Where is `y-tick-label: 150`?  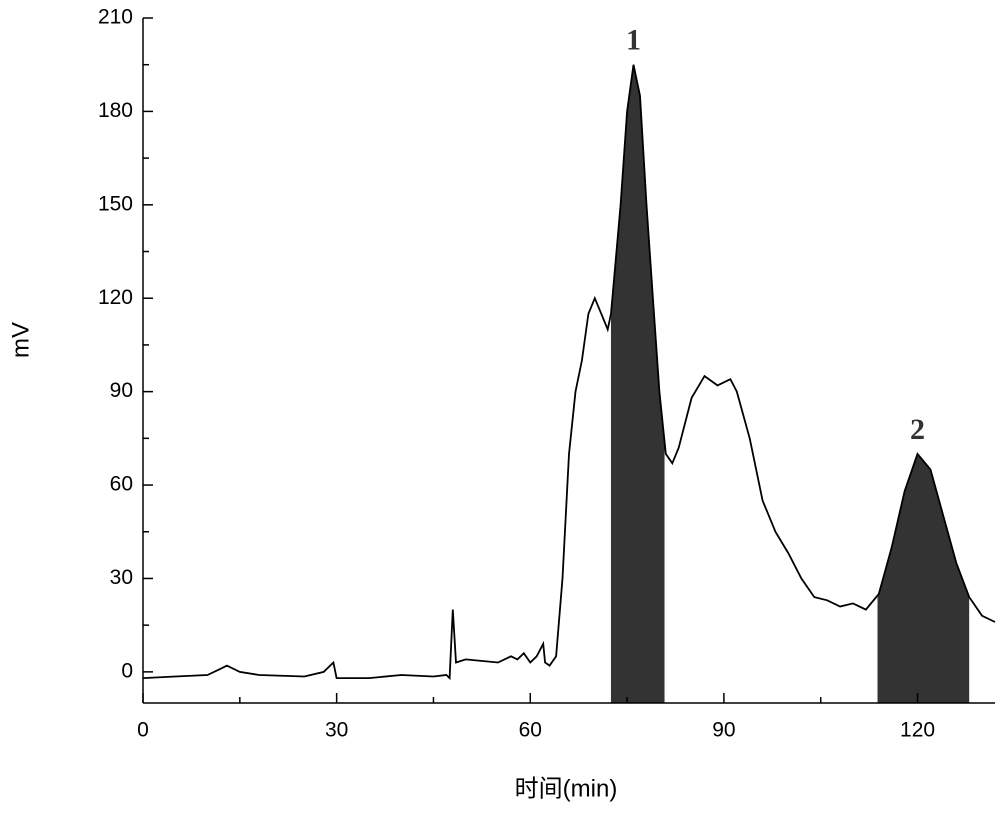
y-tick-label: 150 is located at coordinates (115, 203).